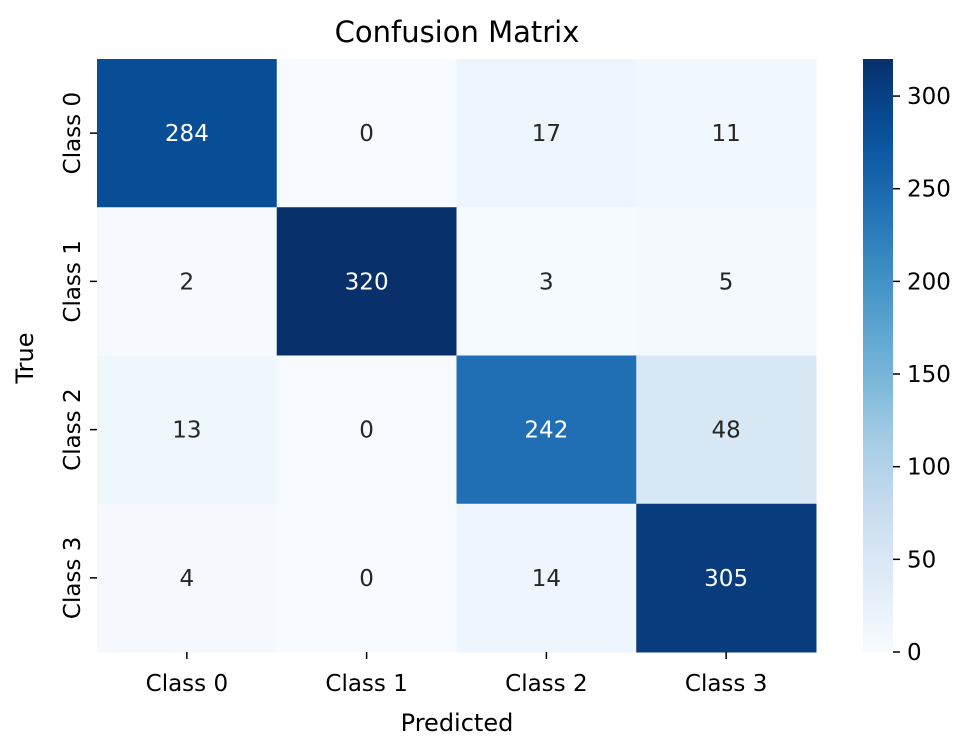 The image size is (975, 750). I want to click on heatmap-cell-r2-c2, so click(546, 430).